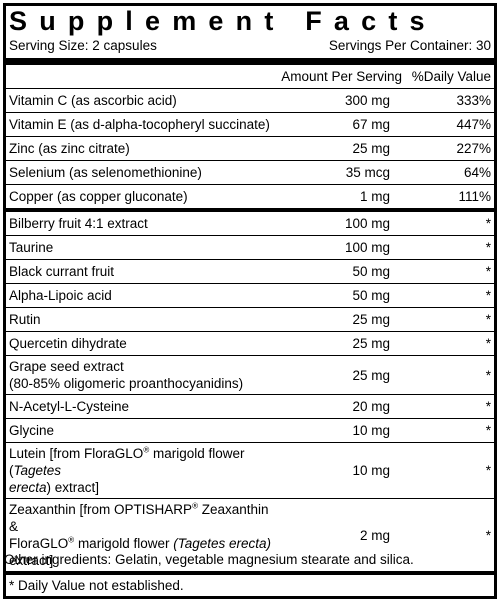 This screenshot has height=599, width=500. What do you see at coordinates (451, 76) in the screenshot?
I see `column-header: %Daily Value` at bounding box center [451, 76].